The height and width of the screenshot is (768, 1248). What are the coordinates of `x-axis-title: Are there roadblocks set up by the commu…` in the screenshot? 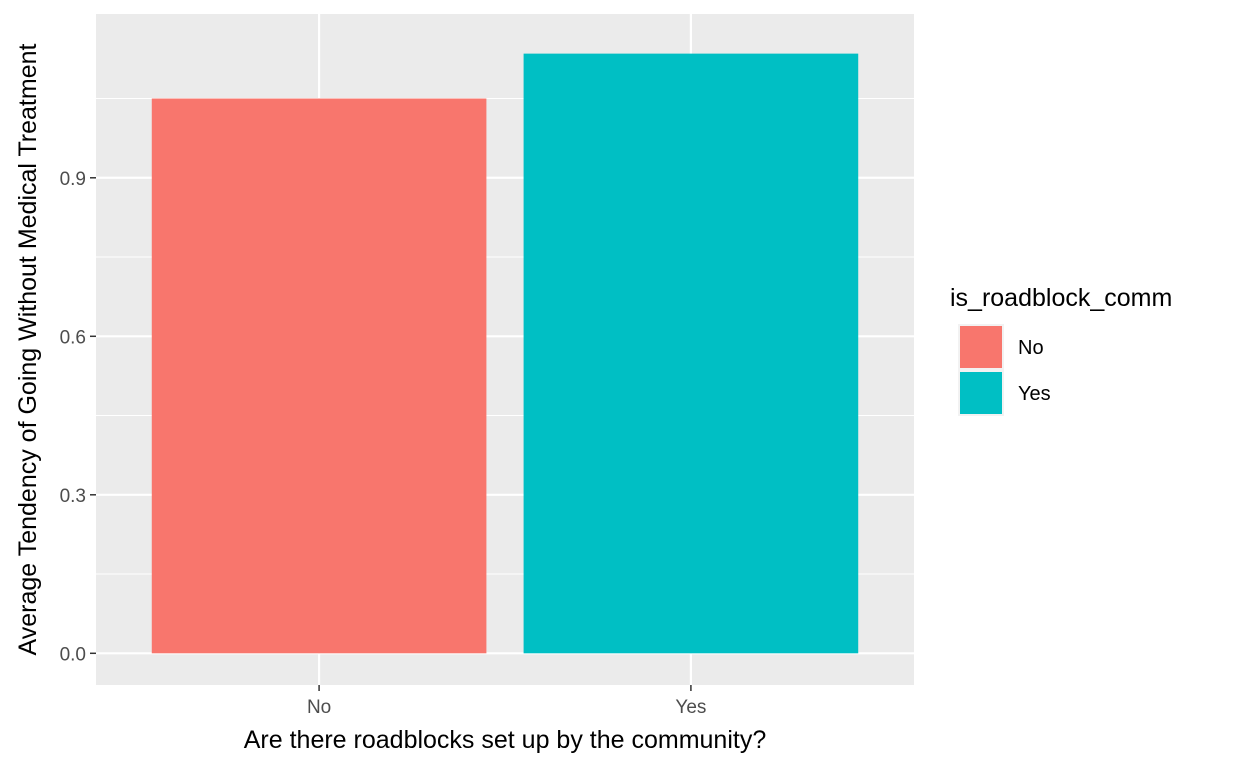 It's located at (505, 740).